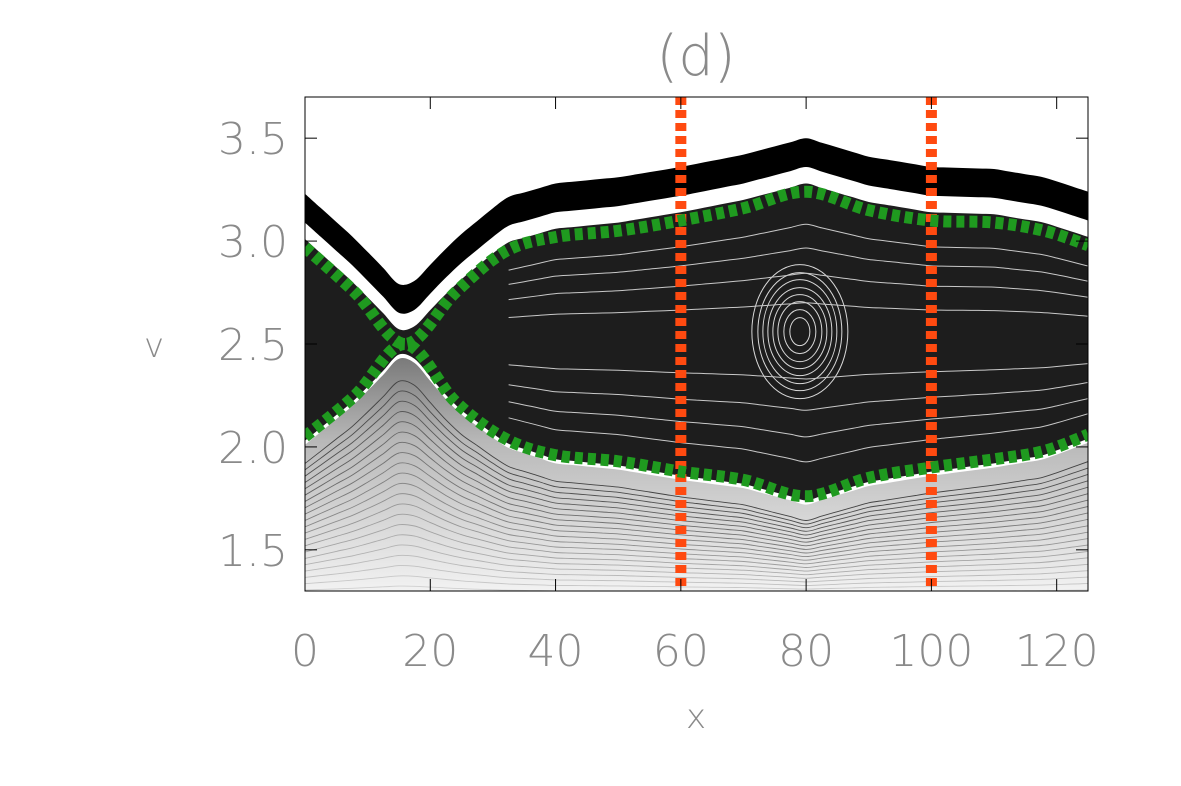 The height and width of the screenshot is (786, 1181). Describe the element at coordinates (253, 551) in the screenshot. I see `y-tick-label: 1.5` at that location.